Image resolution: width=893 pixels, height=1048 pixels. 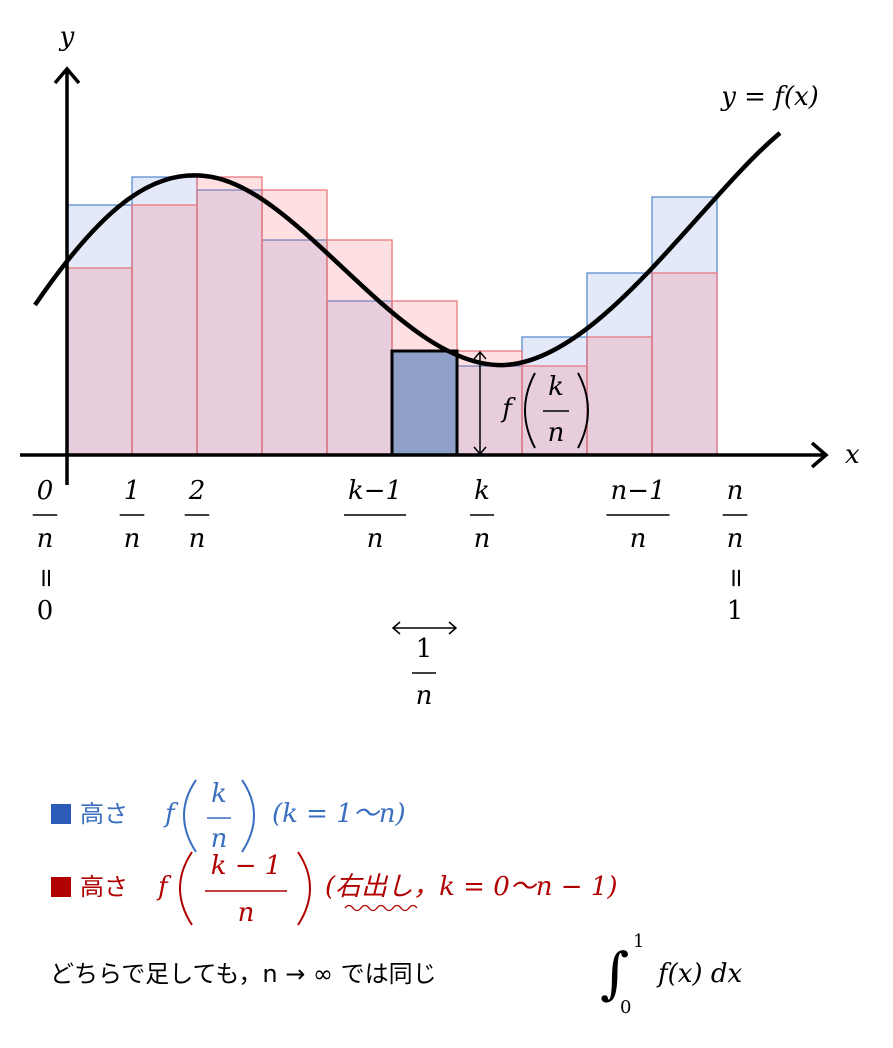 What do you see at coordinates (638, 941) in the screenshot?
I see `upper-limit: 1` at bounding box center [638, 941].